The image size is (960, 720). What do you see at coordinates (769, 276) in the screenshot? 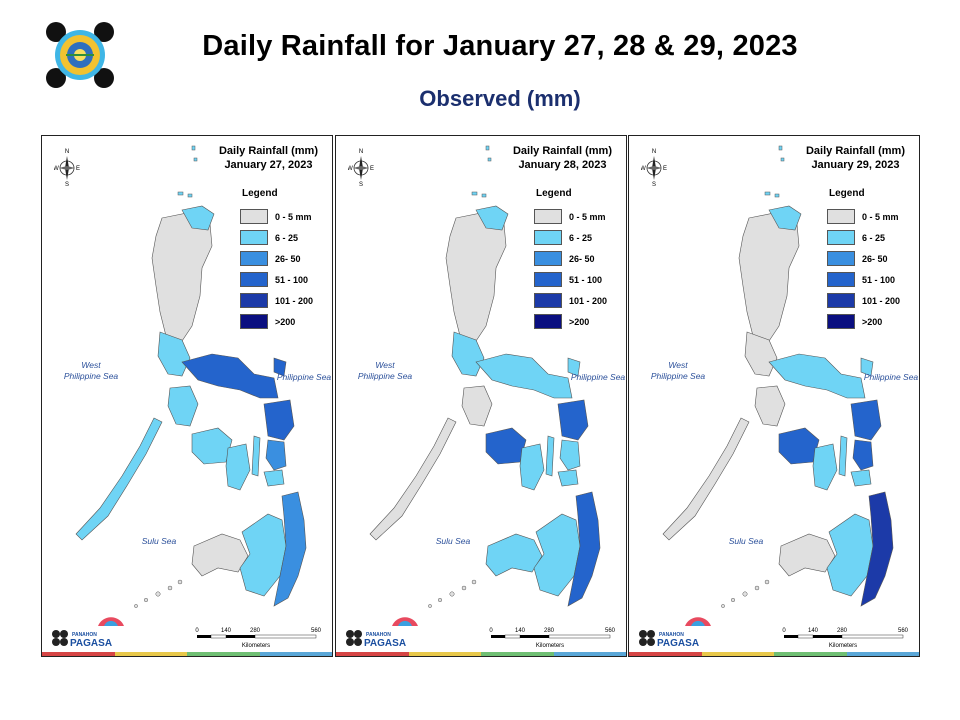
I see `region-northern-luzon` at bounding box center [769, 276].